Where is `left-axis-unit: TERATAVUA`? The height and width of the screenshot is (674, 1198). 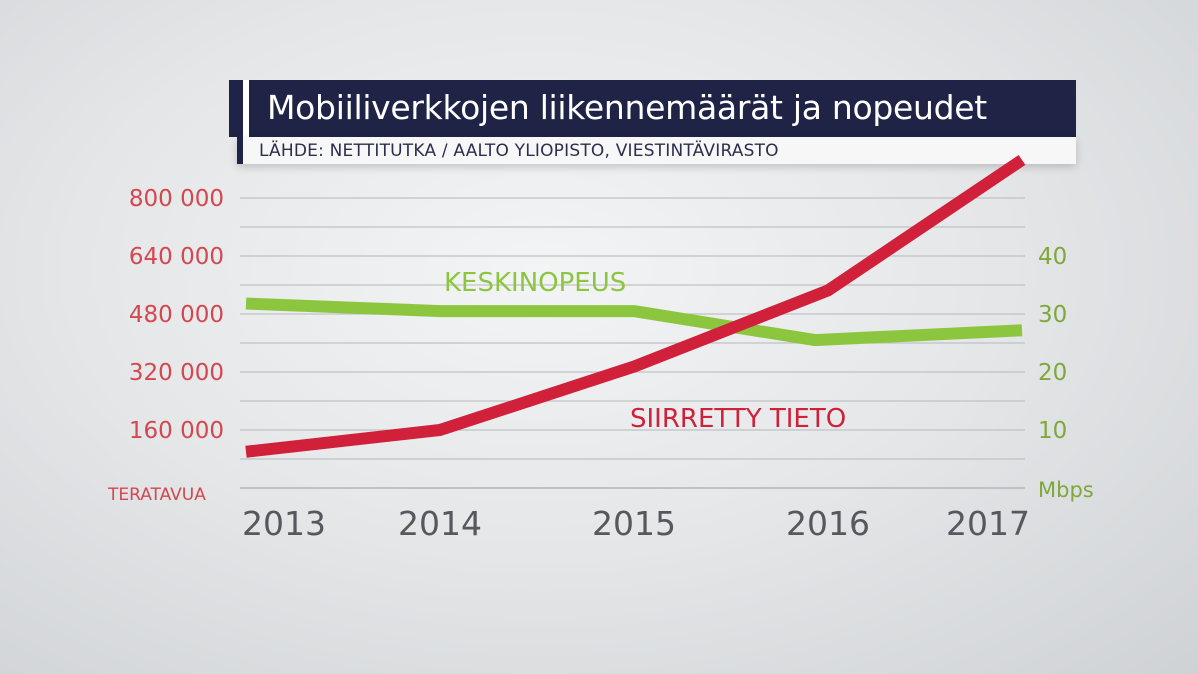
left-axis-unit: TERATAVUA is located at coordinates (156, 495).